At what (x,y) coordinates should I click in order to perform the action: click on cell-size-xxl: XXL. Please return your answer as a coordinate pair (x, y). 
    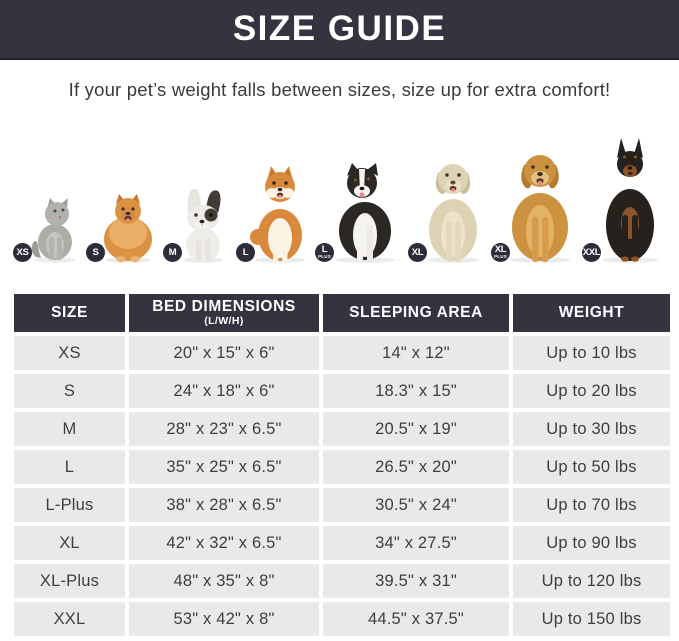
    Looking at the image, I should click on (69, 619).